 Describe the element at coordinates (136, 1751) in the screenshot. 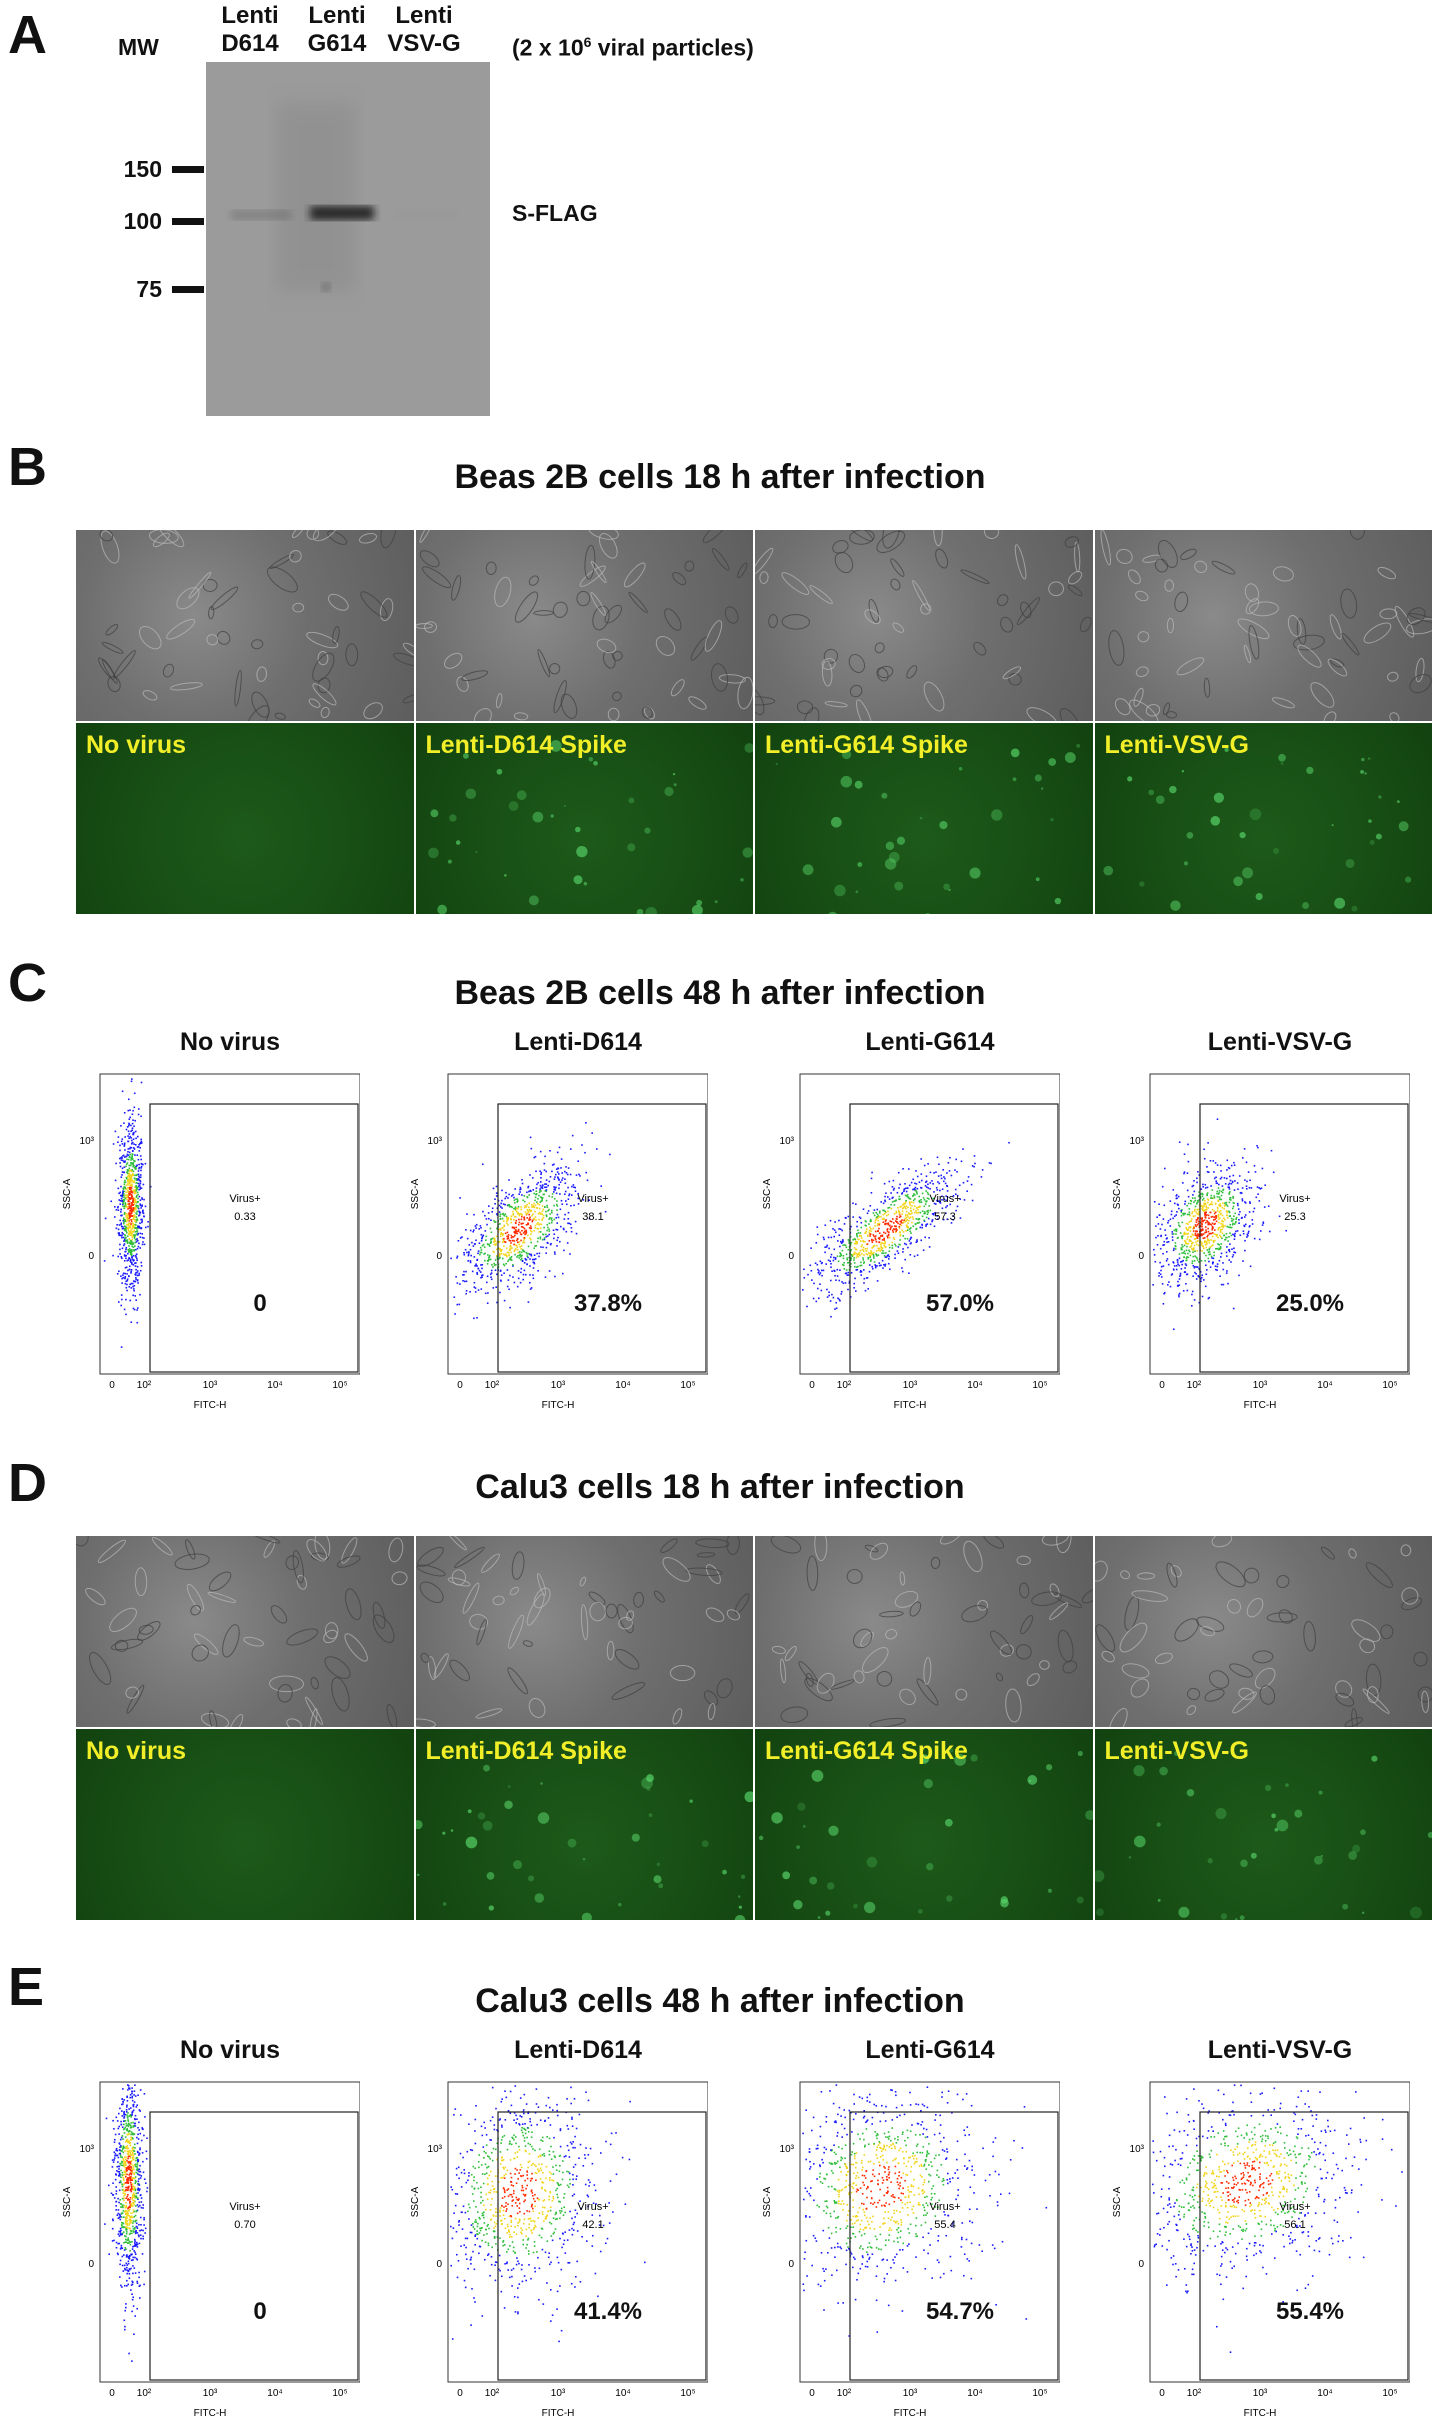

I see `d-label-1: No virus` at that location.